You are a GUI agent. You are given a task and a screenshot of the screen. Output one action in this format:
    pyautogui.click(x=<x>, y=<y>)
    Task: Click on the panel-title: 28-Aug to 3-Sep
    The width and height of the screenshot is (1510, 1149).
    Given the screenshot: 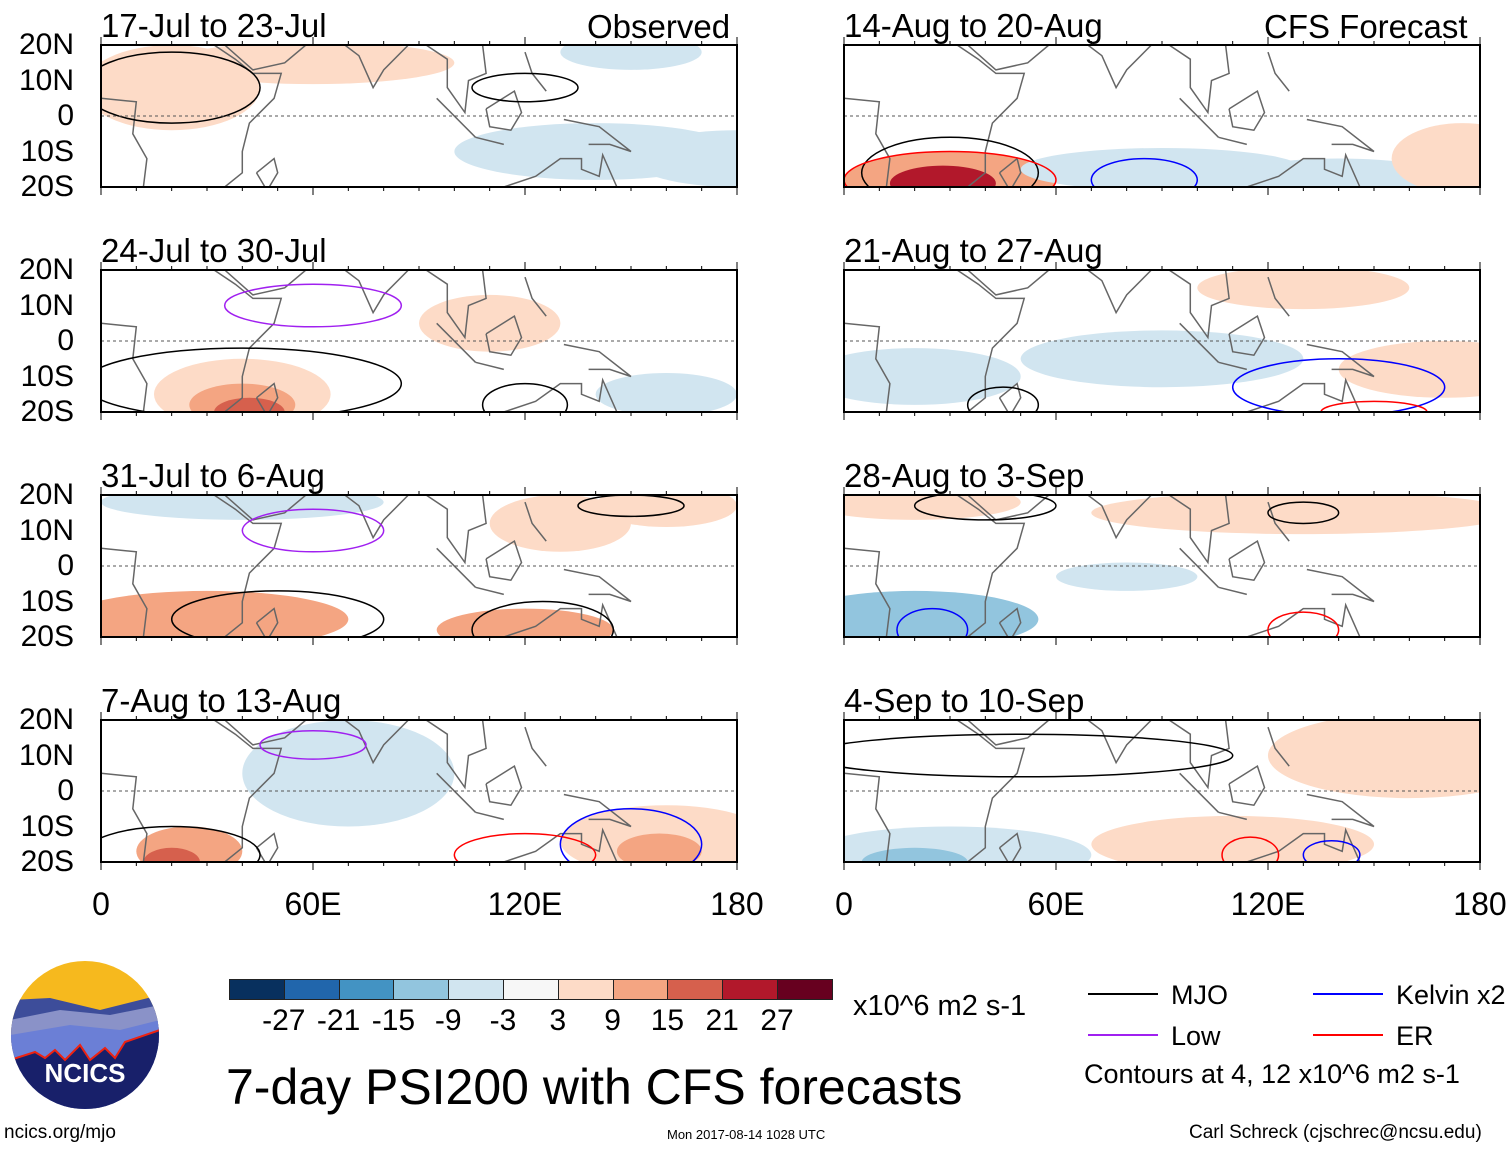 What is the action you would take?
    pyautogui.click(x=964, y=475)
    